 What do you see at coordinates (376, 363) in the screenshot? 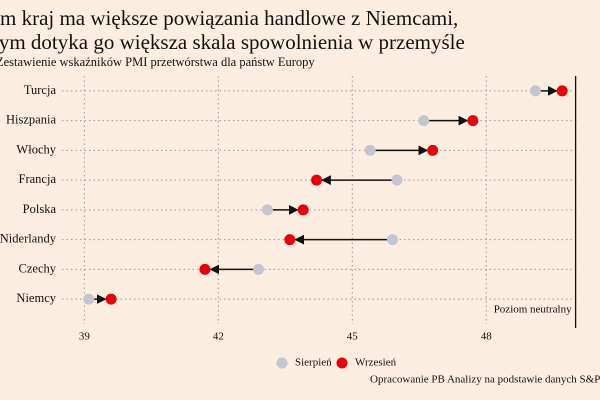
I see `legend-label: Wrzesień` at bounding box center [376, 363].